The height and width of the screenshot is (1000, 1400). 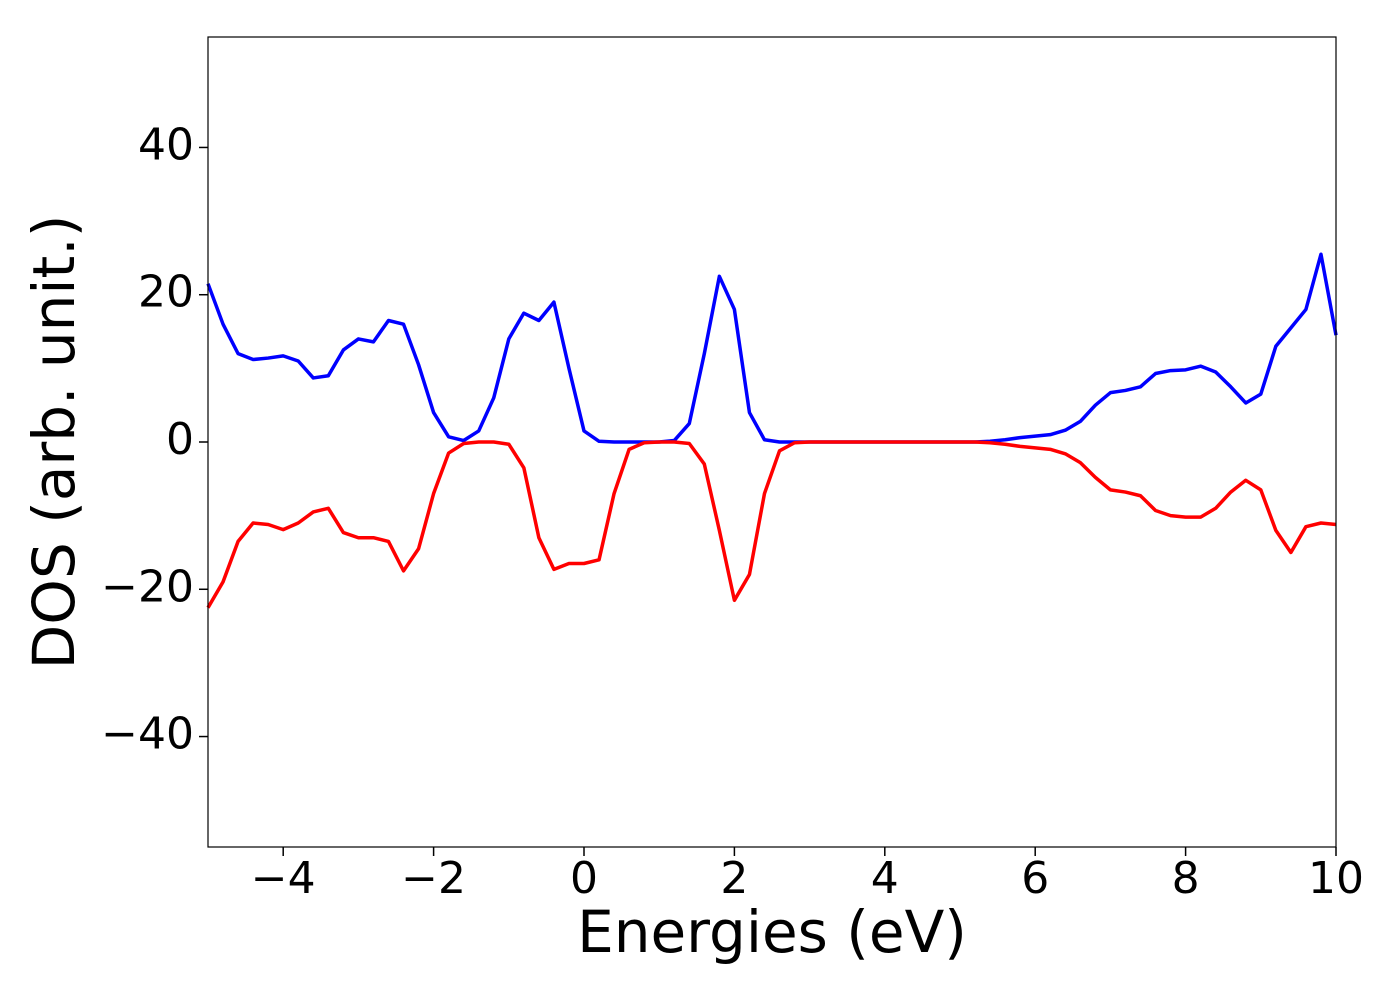 I want to click on x-tick-label: 8, so click(x=1186, y=878).